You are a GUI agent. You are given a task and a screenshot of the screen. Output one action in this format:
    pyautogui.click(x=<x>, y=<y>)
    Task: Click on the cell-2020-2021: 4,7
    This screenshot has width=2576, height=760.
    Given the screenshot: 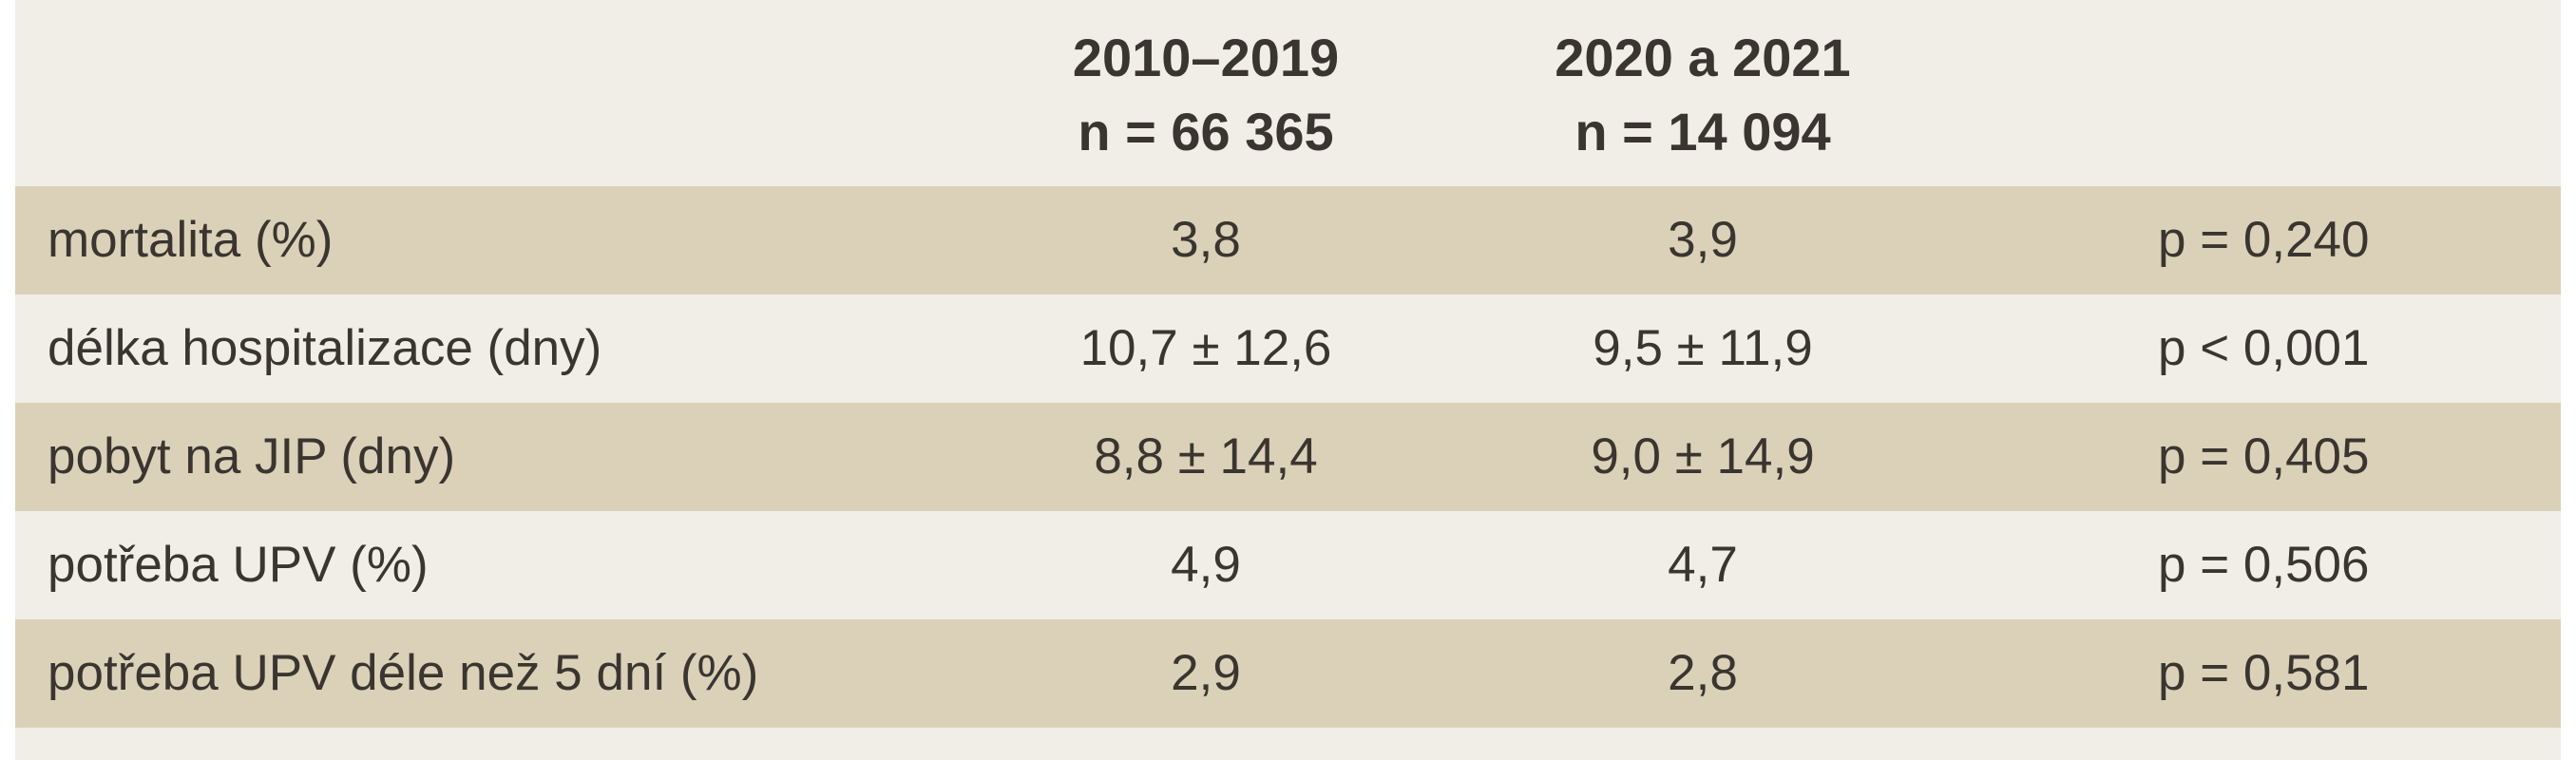 What is the action you would take?
    pyautogui.click(x=1703, y=565)
    